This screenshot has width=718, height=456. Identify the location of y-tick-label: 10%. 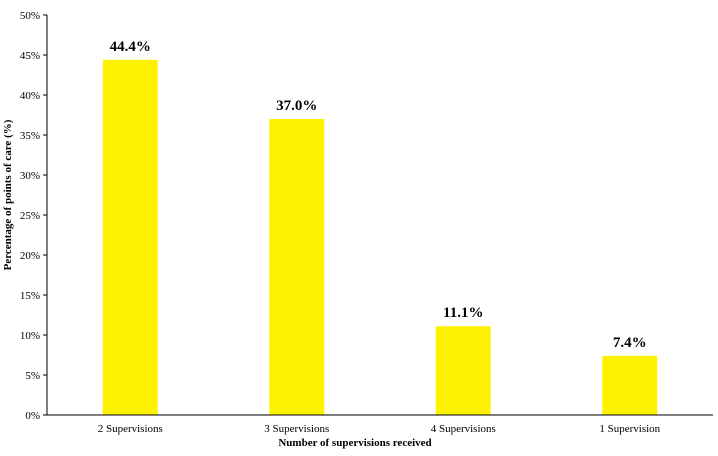
(30, 336).